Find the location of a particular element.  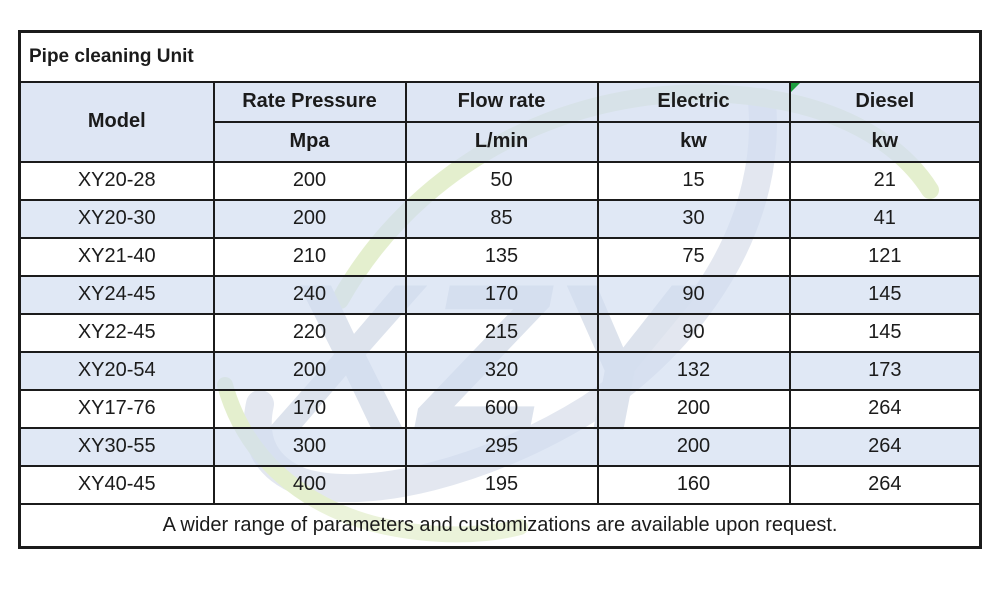

table-row: XY20-30 200 85 30 41 is located at coordinates (500, 218).